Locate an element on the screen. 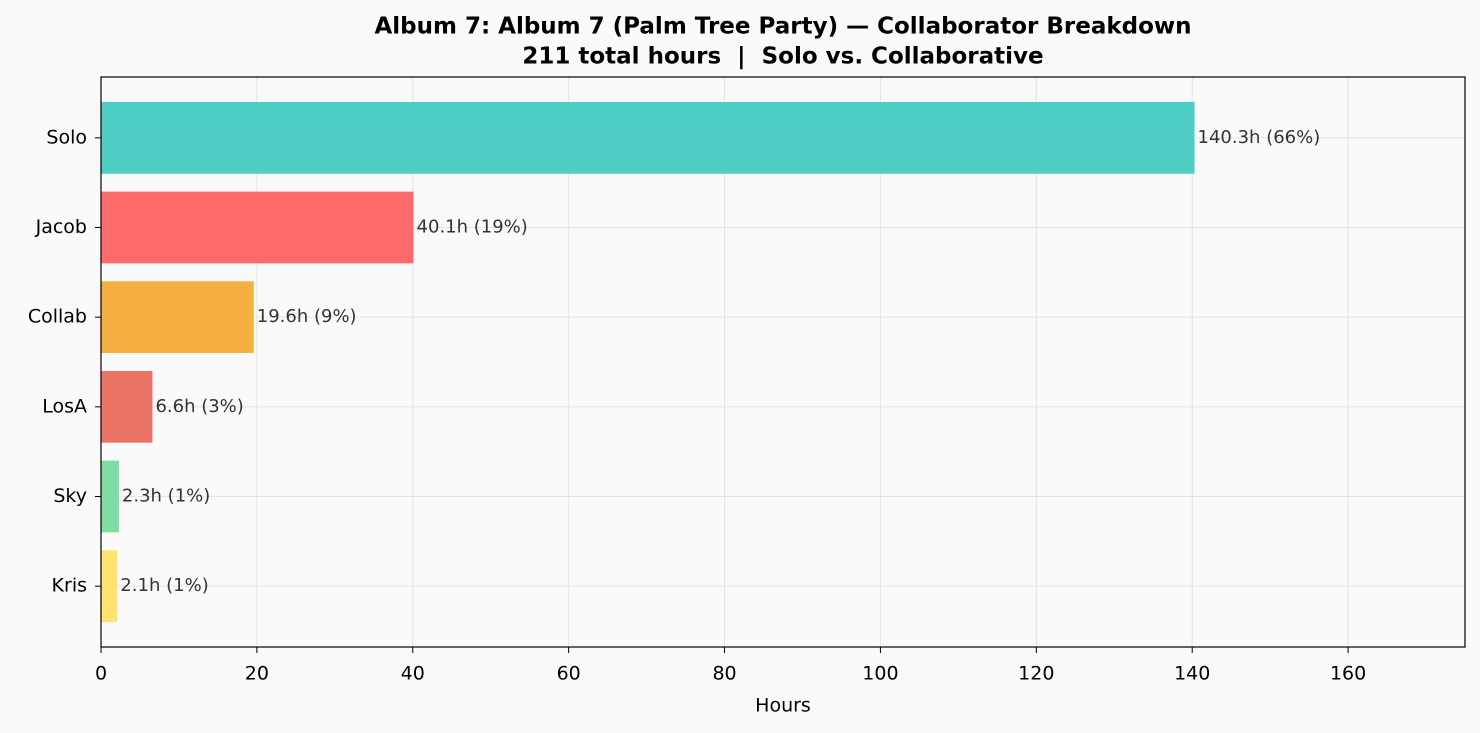  x-tick-label: 40 is located at coordinates (413, 674).